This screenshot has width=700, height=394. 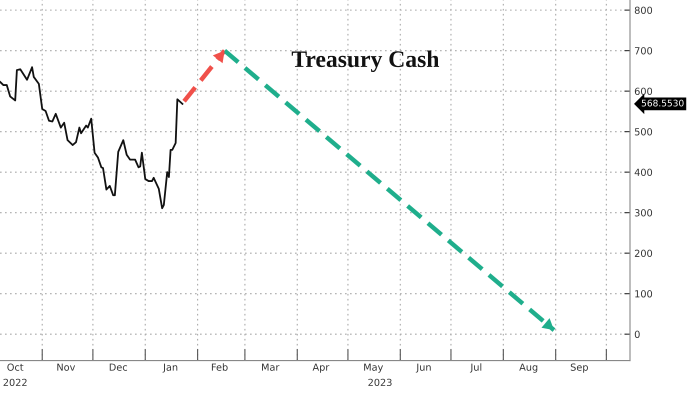 I want to click on x-tick-label: Jun, so click(x=423, y=368).